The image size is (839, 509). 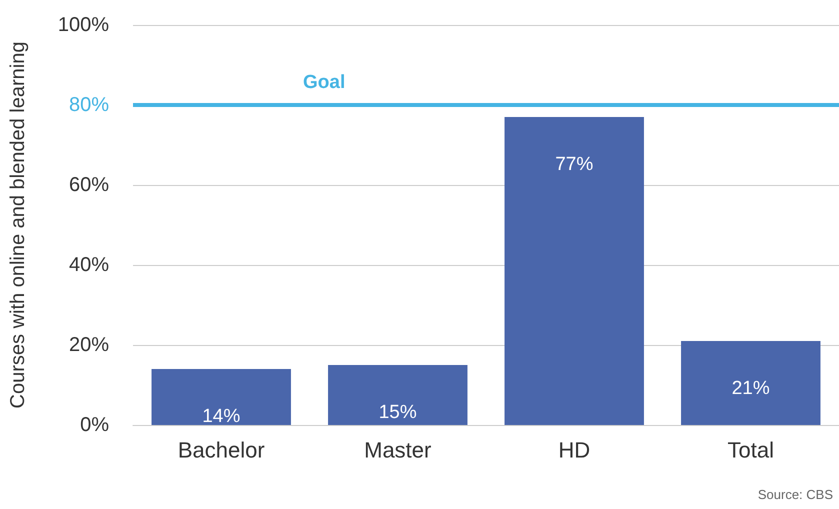 I want to click on data-label: 21%, so click(x=751, y=388).